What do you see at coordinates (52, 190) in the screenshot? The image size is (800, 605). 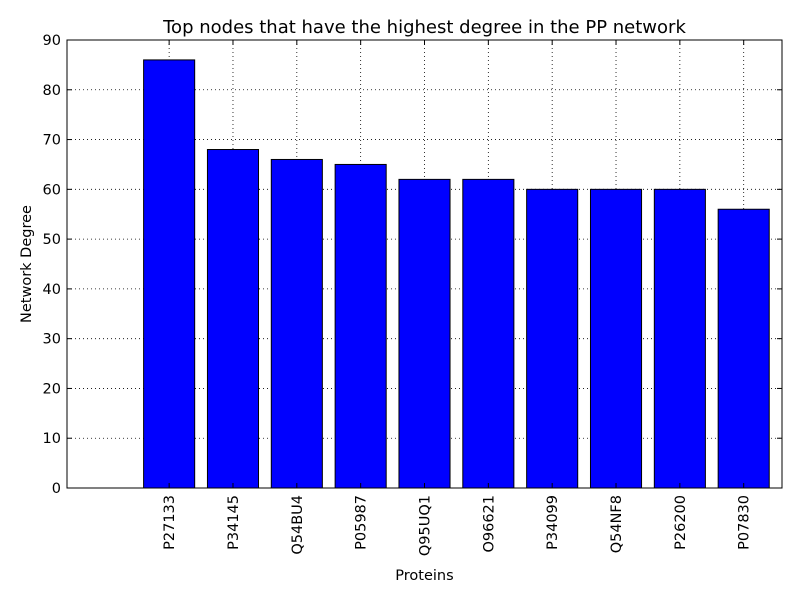 I see `y-tick-label: 60` at bounding box center [52, 190].